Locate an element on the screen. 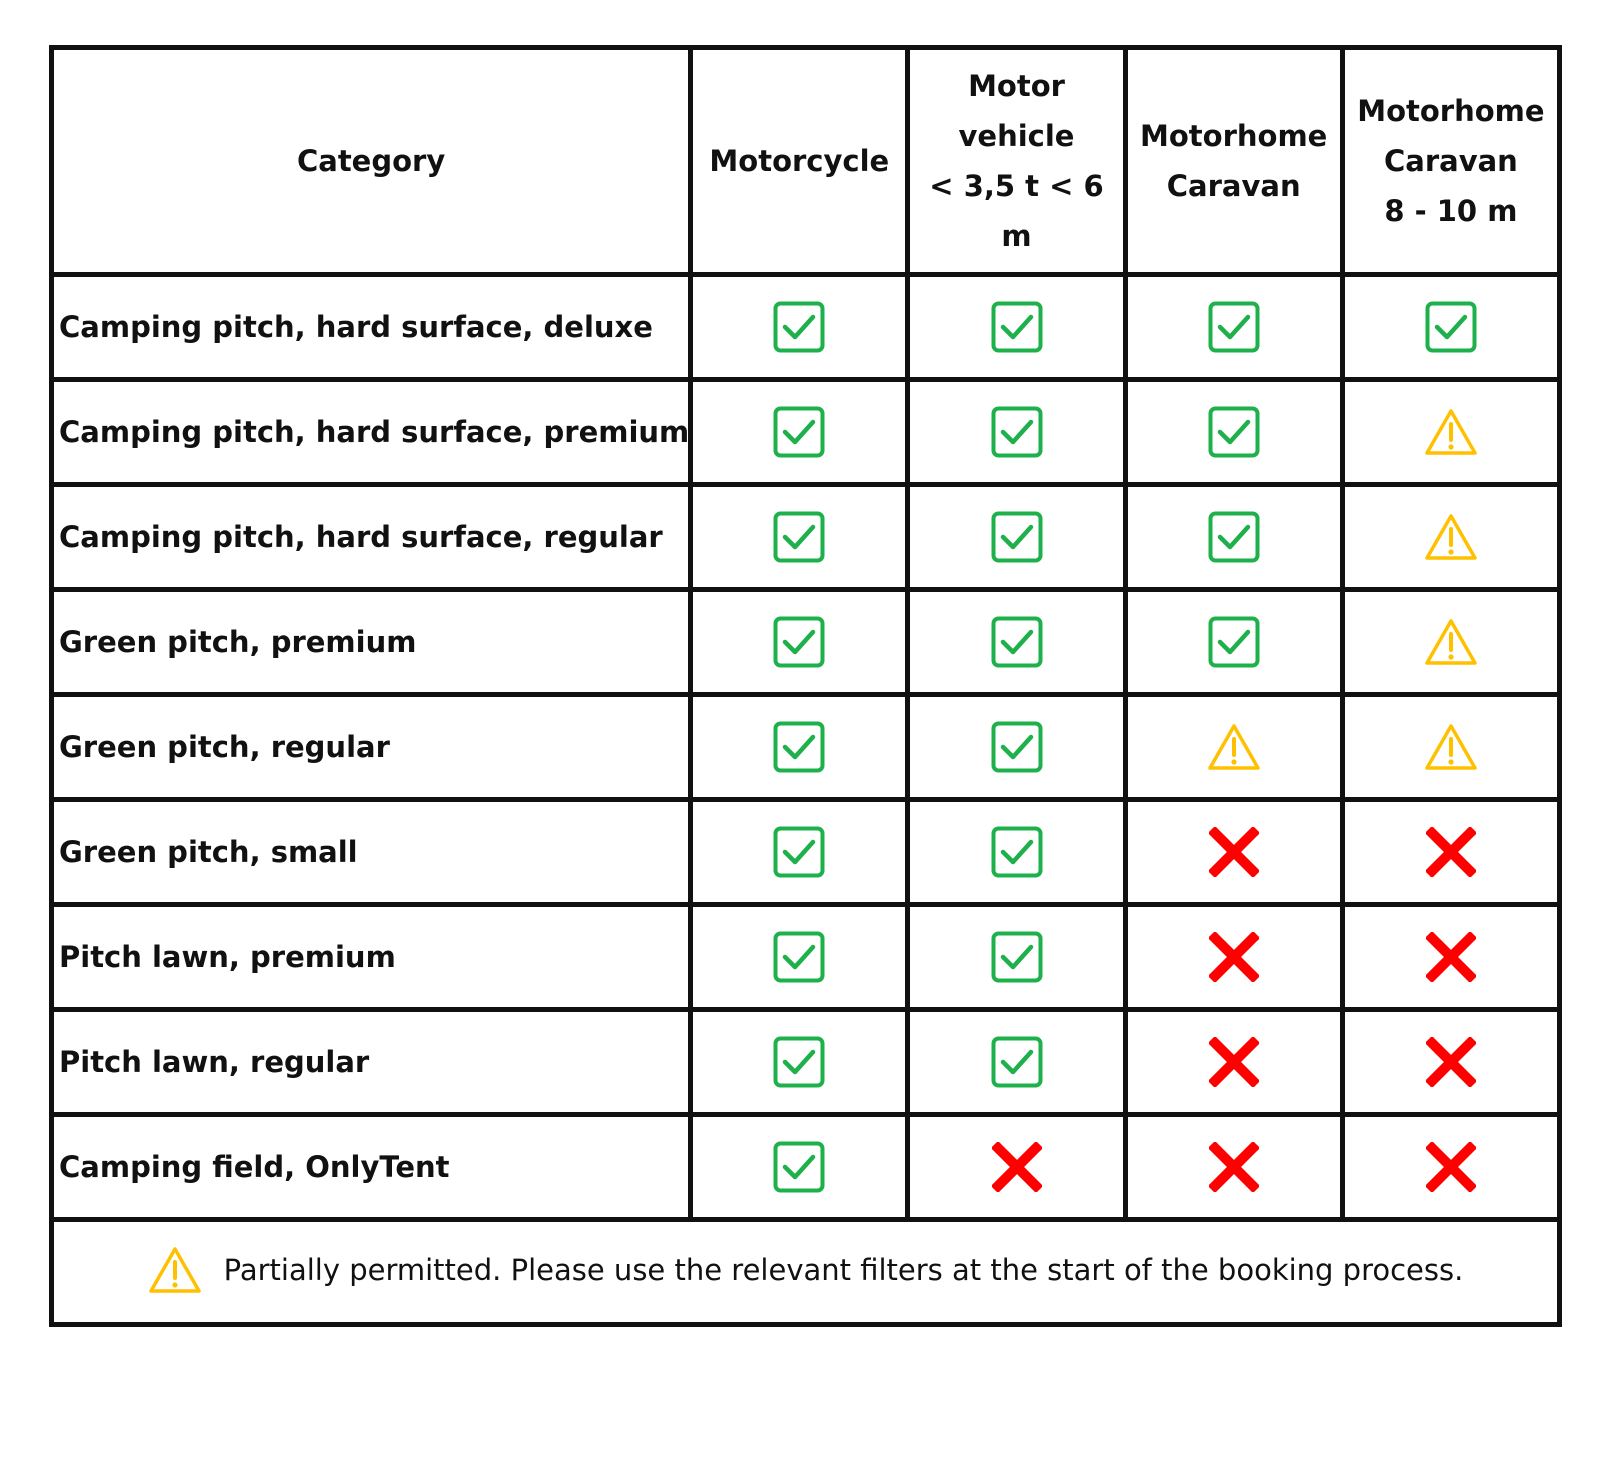  header-line: vehicle is located at coordinates (1016, 136).